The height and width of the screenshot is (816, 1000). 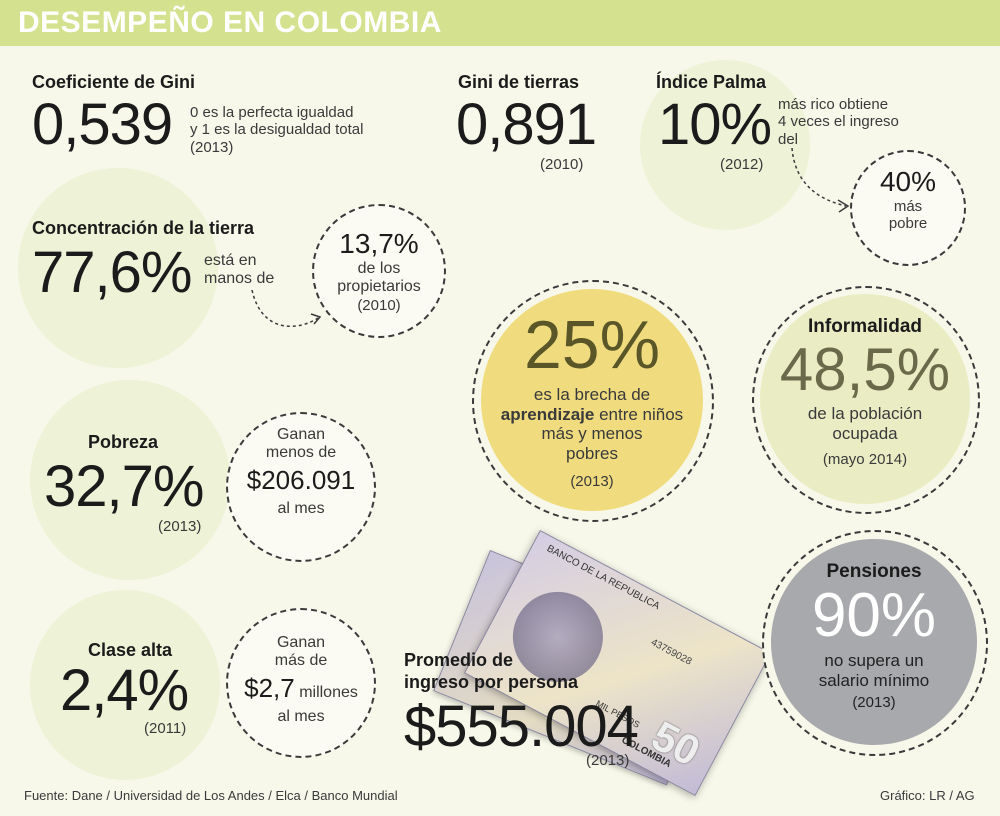 I want to click on banknote-serial: 43759028, so click(x=671, y=652).